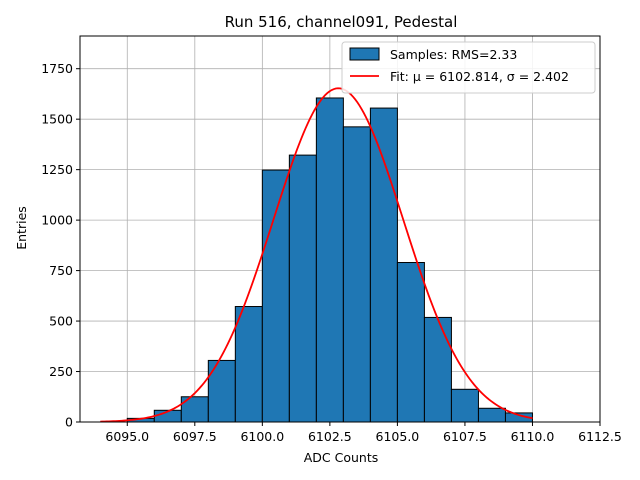 This screenshot has height=480, width=640. Describe the element at coordinates (57, 220) in the screenshot. I see `y-tick-label: 1000` at that location.